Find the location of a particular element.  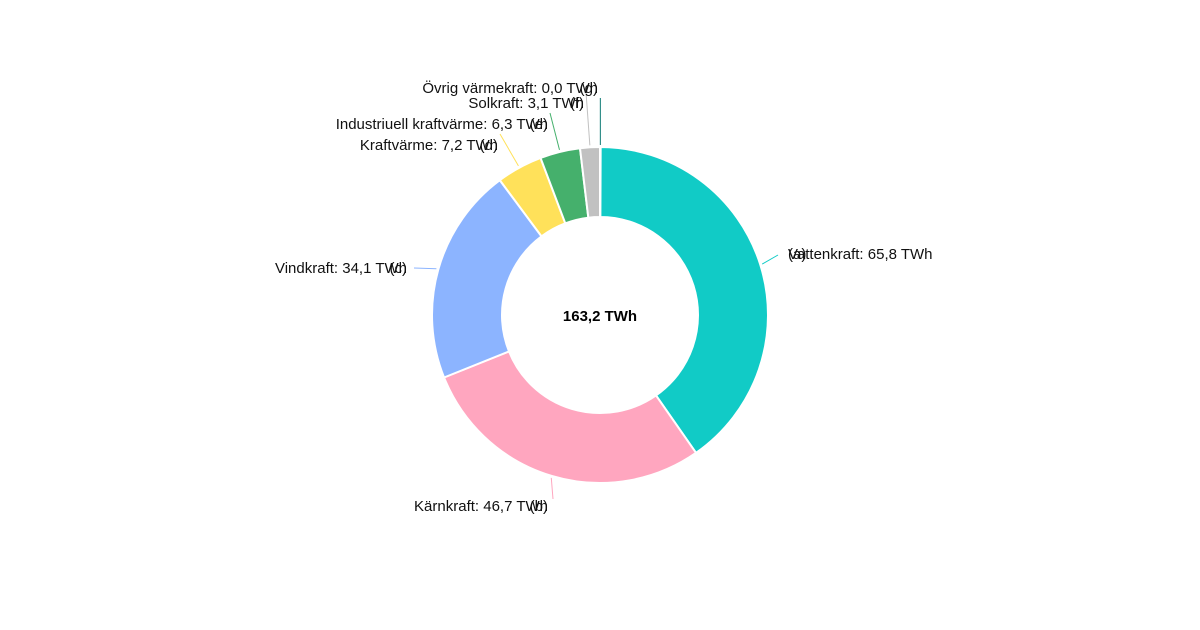

connector-kraftvarme is located at coordinates (509, 150).